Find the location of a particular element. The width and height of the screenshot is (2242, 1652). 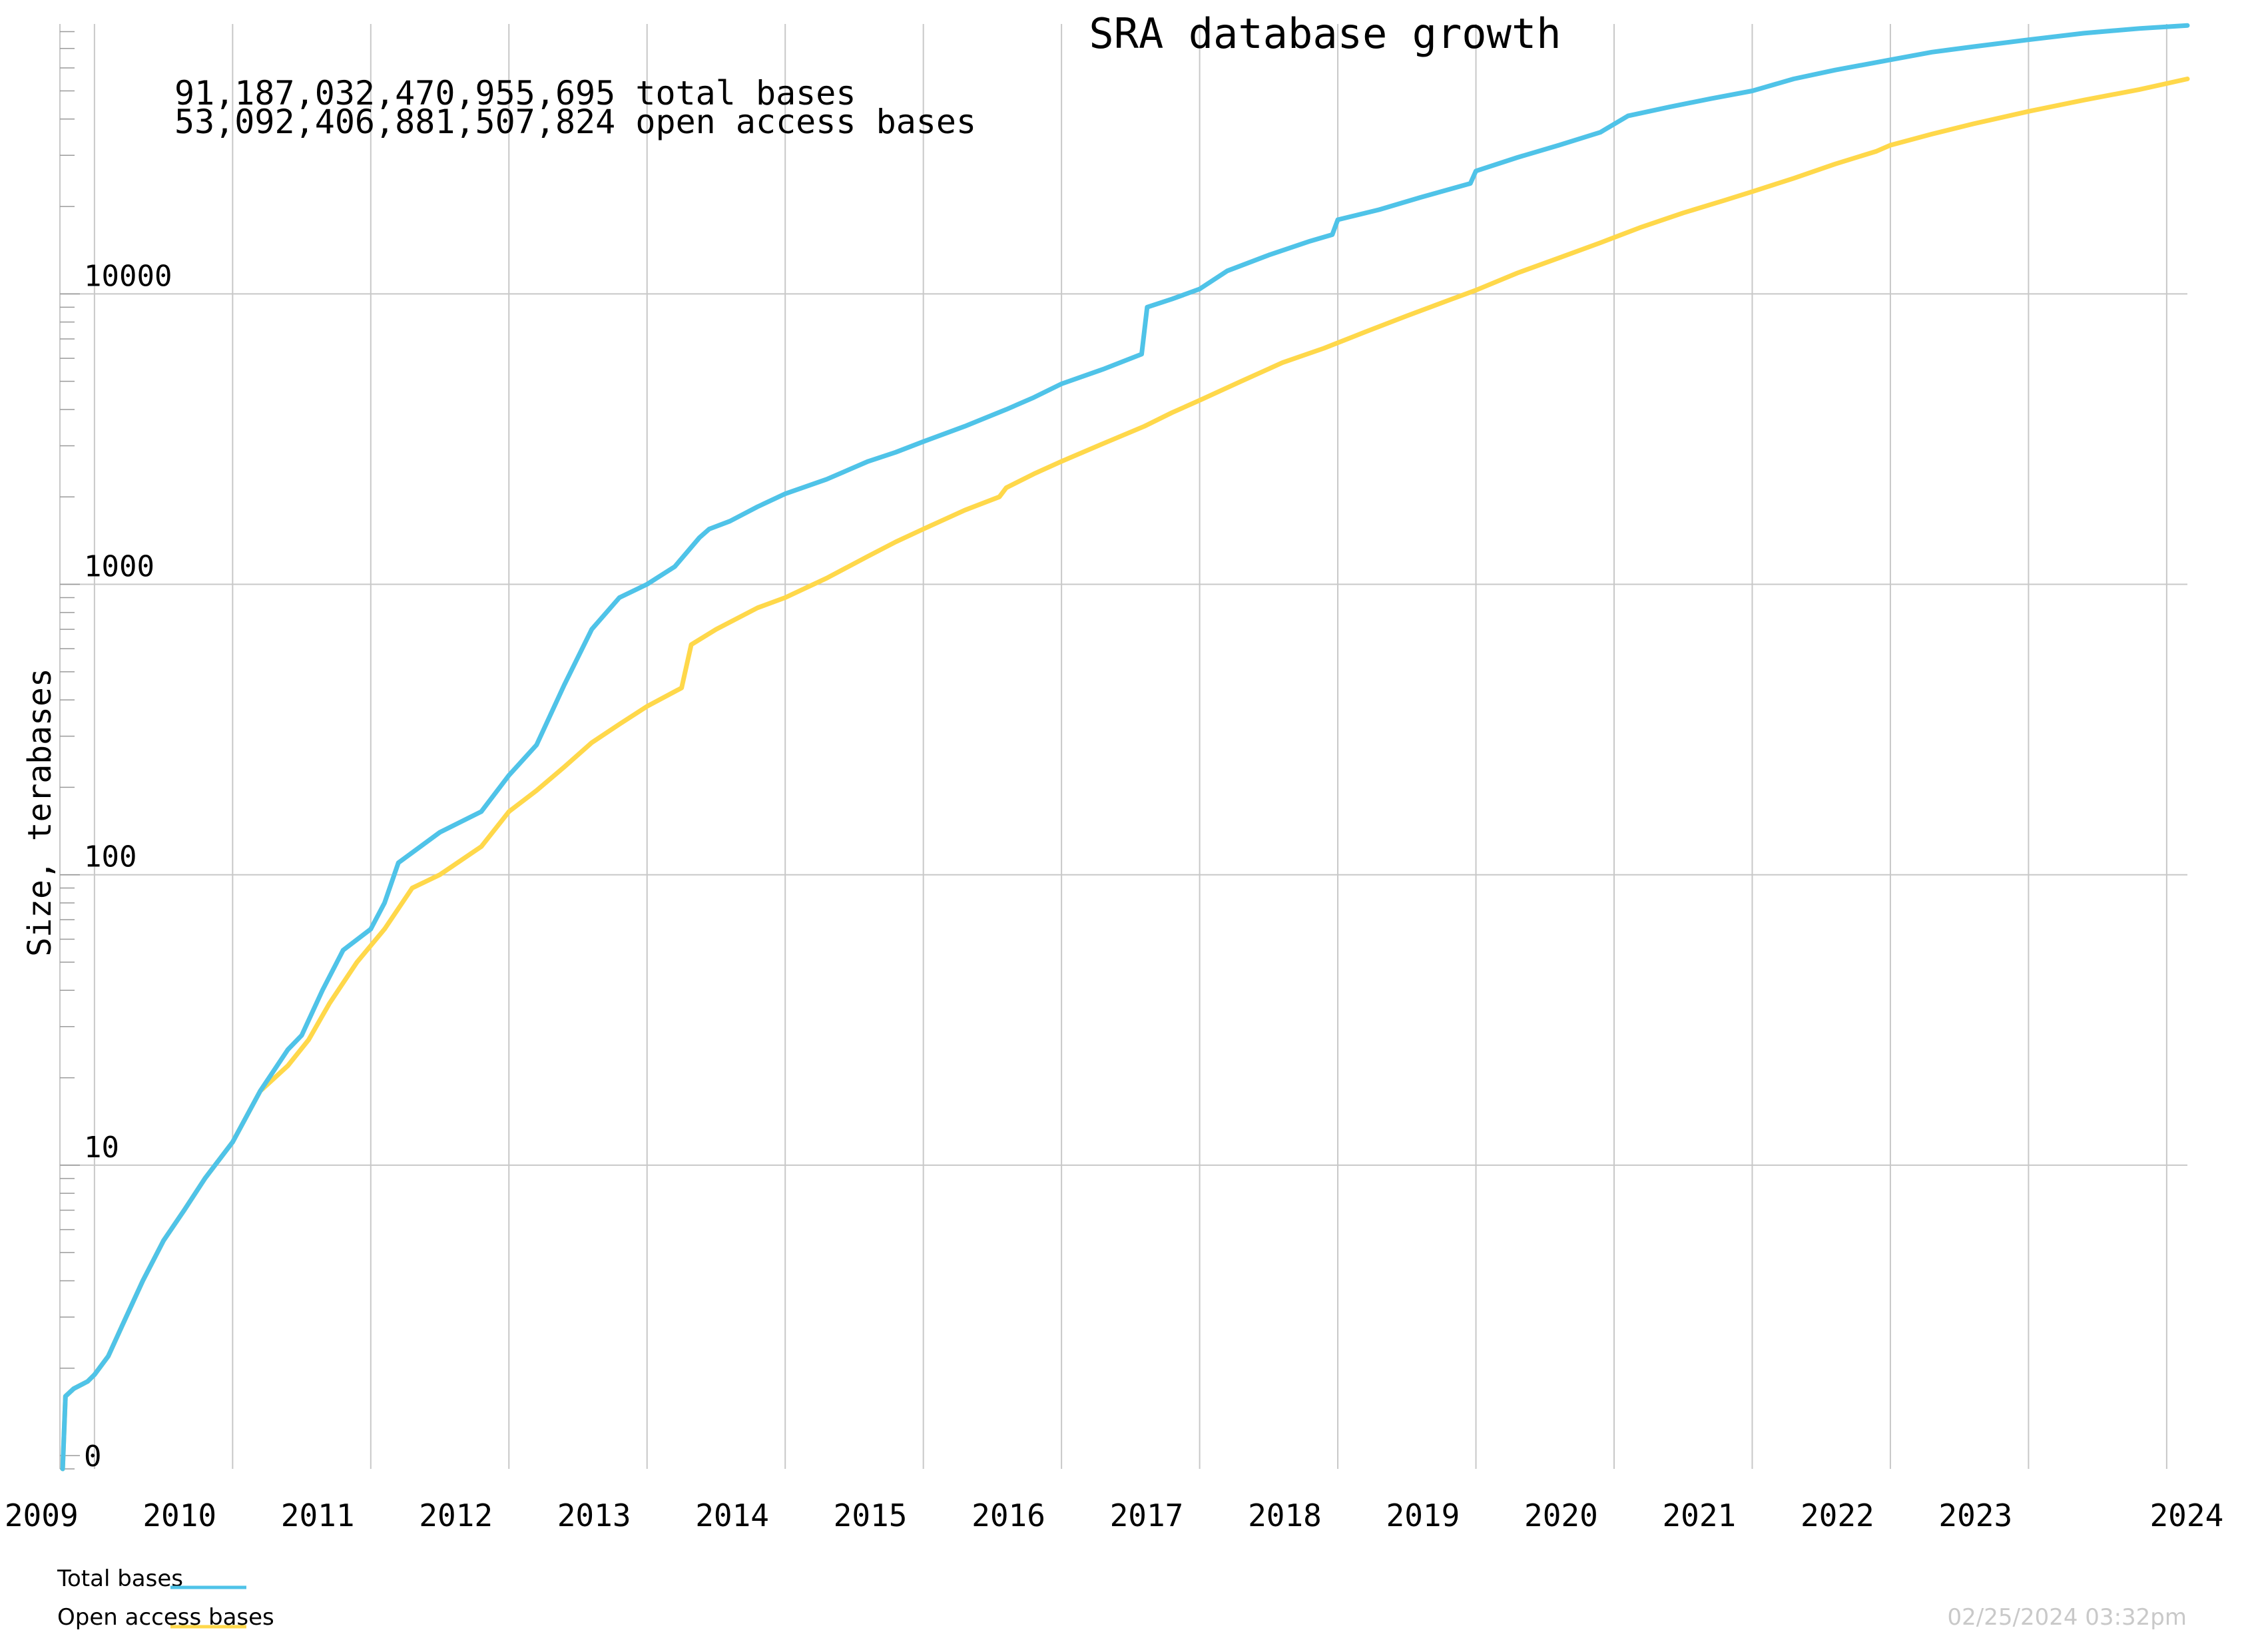

y-axis-title: Size, terabases is located at coordinates (40, 812).